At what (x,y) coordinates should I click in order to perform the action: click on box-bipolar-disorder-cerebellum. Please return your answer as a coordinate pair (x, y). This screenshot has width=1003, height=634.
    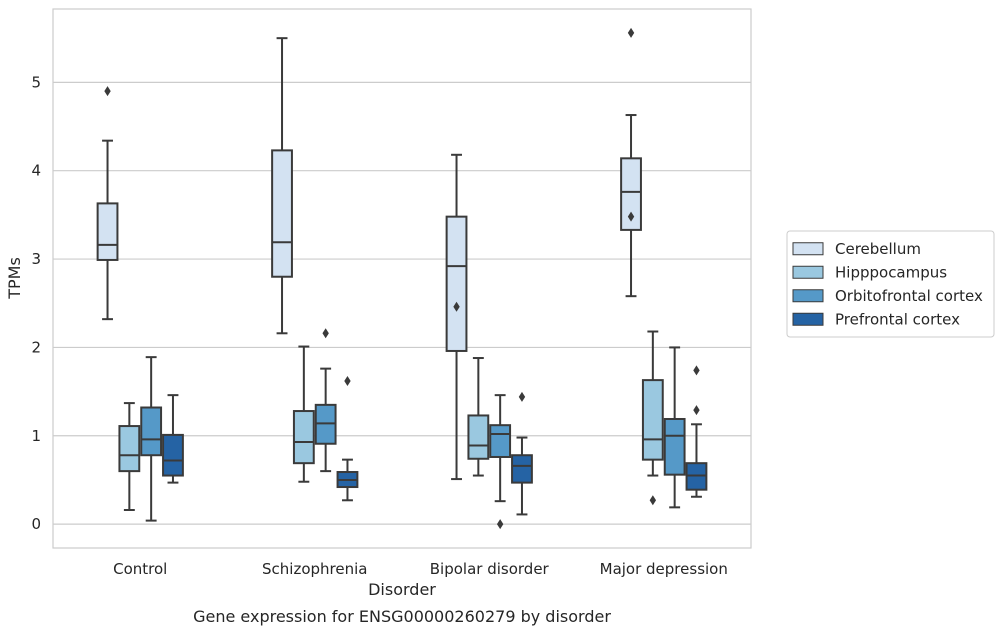
    Looking at the image, I should click on (456, 317).